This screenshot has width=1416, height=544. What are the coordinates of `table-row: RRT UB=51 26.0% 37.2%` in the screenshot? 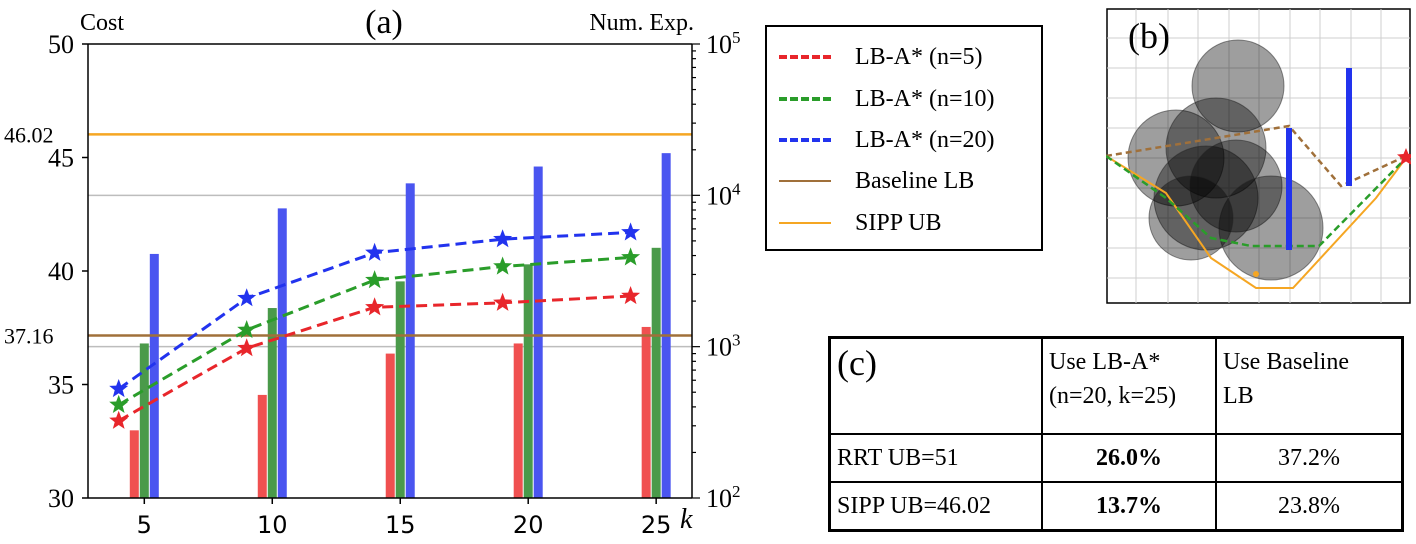 It's located at (1116, 458).